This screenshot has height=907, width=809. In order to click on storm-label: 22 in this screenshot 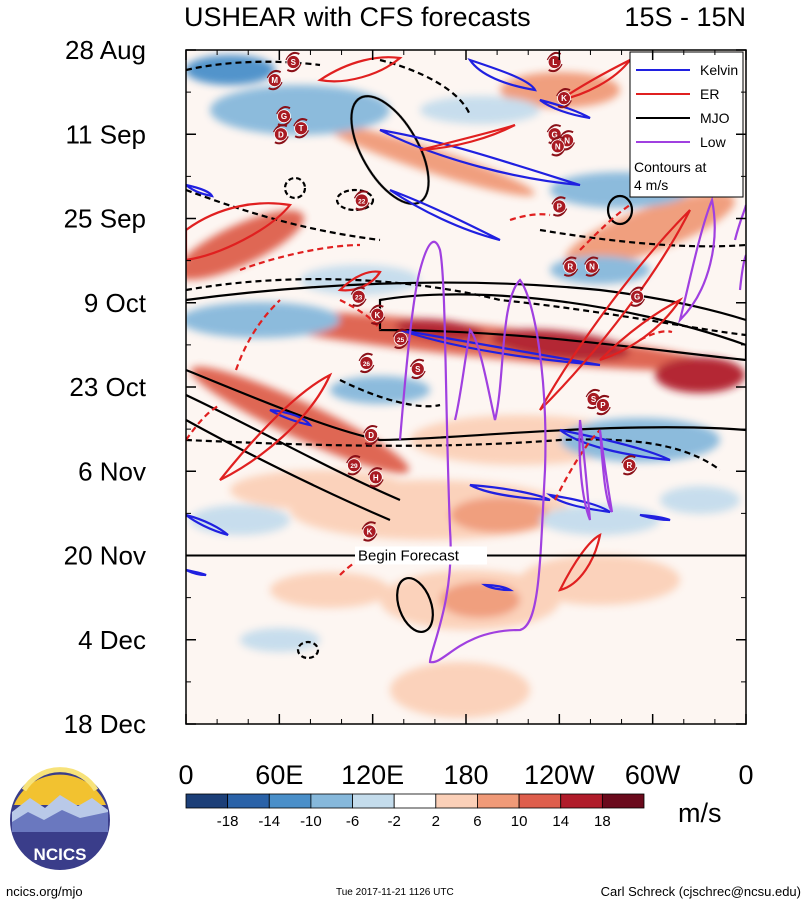, I will do `click(362, 201)`.